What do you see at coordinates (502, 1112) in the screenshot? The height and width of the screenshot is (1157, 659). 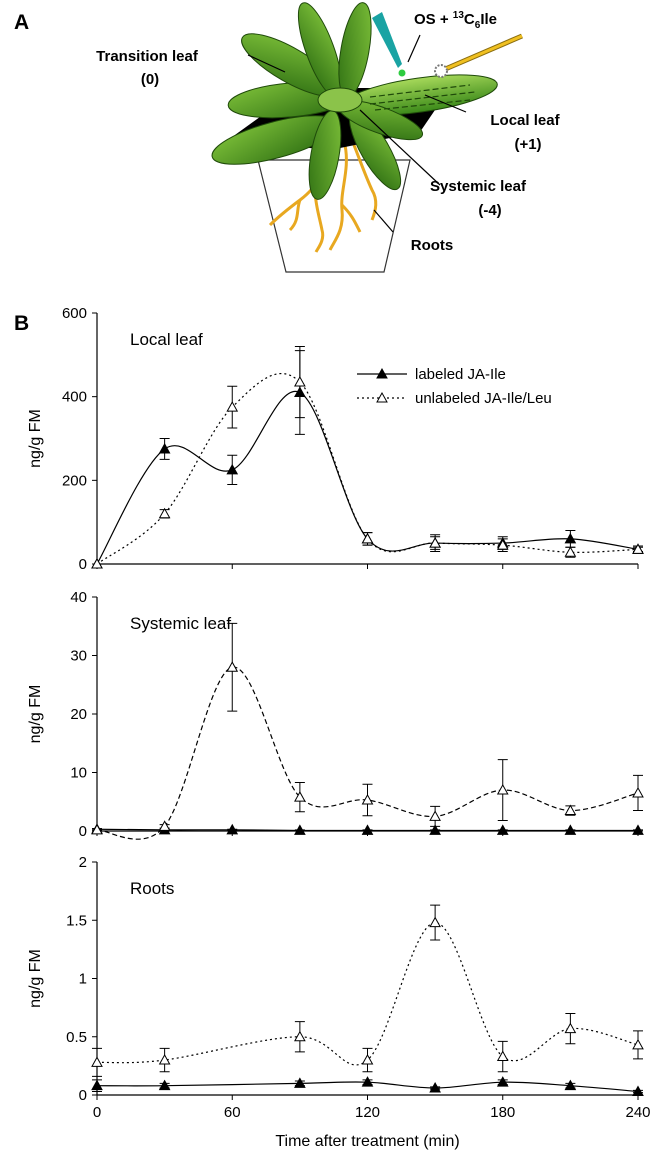 I see `x-tick-label: 180` at bounding box center [502, 1112].